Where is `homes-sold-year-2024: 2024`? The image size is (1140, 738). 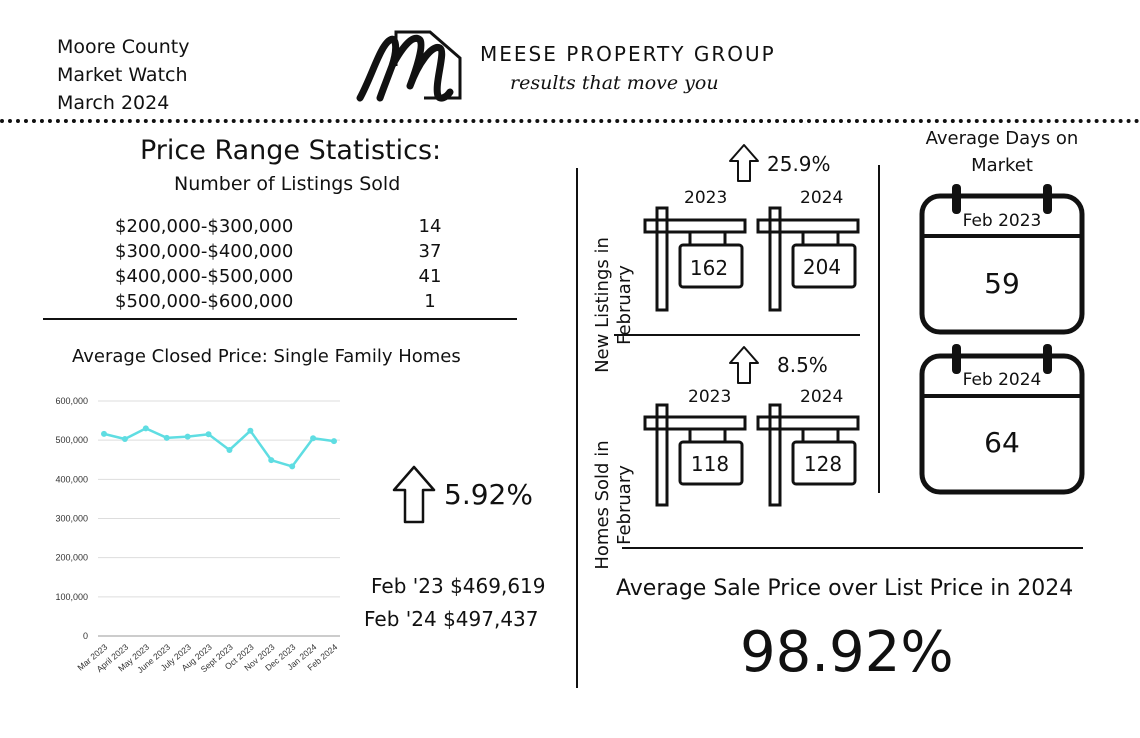 homes-sold-year-2024: 2024 is located at coordinates (822, 397).